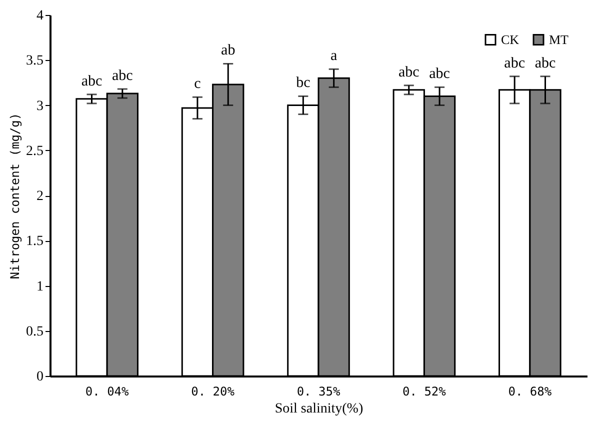 The height and width of the screenshot is (423, 595). Describe the element at coordinates (107, 391) in the screenshot. I see `x-tick-label: 0. 04%` at that location.